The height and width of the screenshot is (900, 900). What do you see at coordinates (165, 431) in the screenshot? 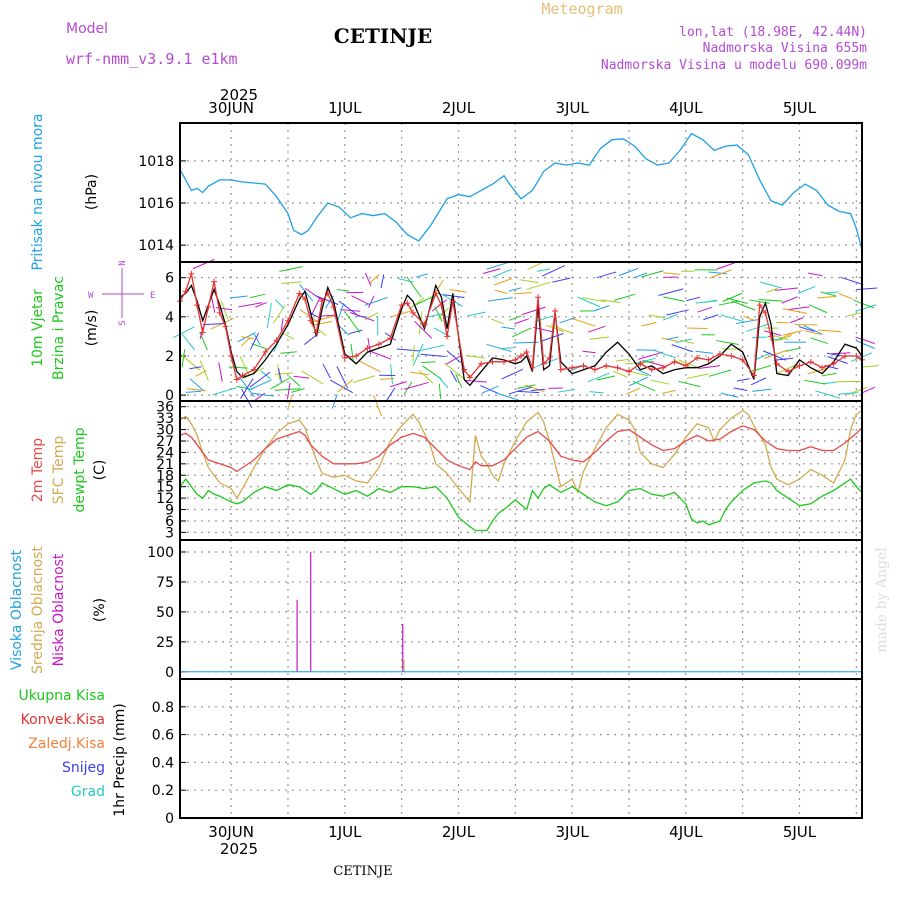
I see `temperature-ytick-label: 30` at bounding box center [165, 431].